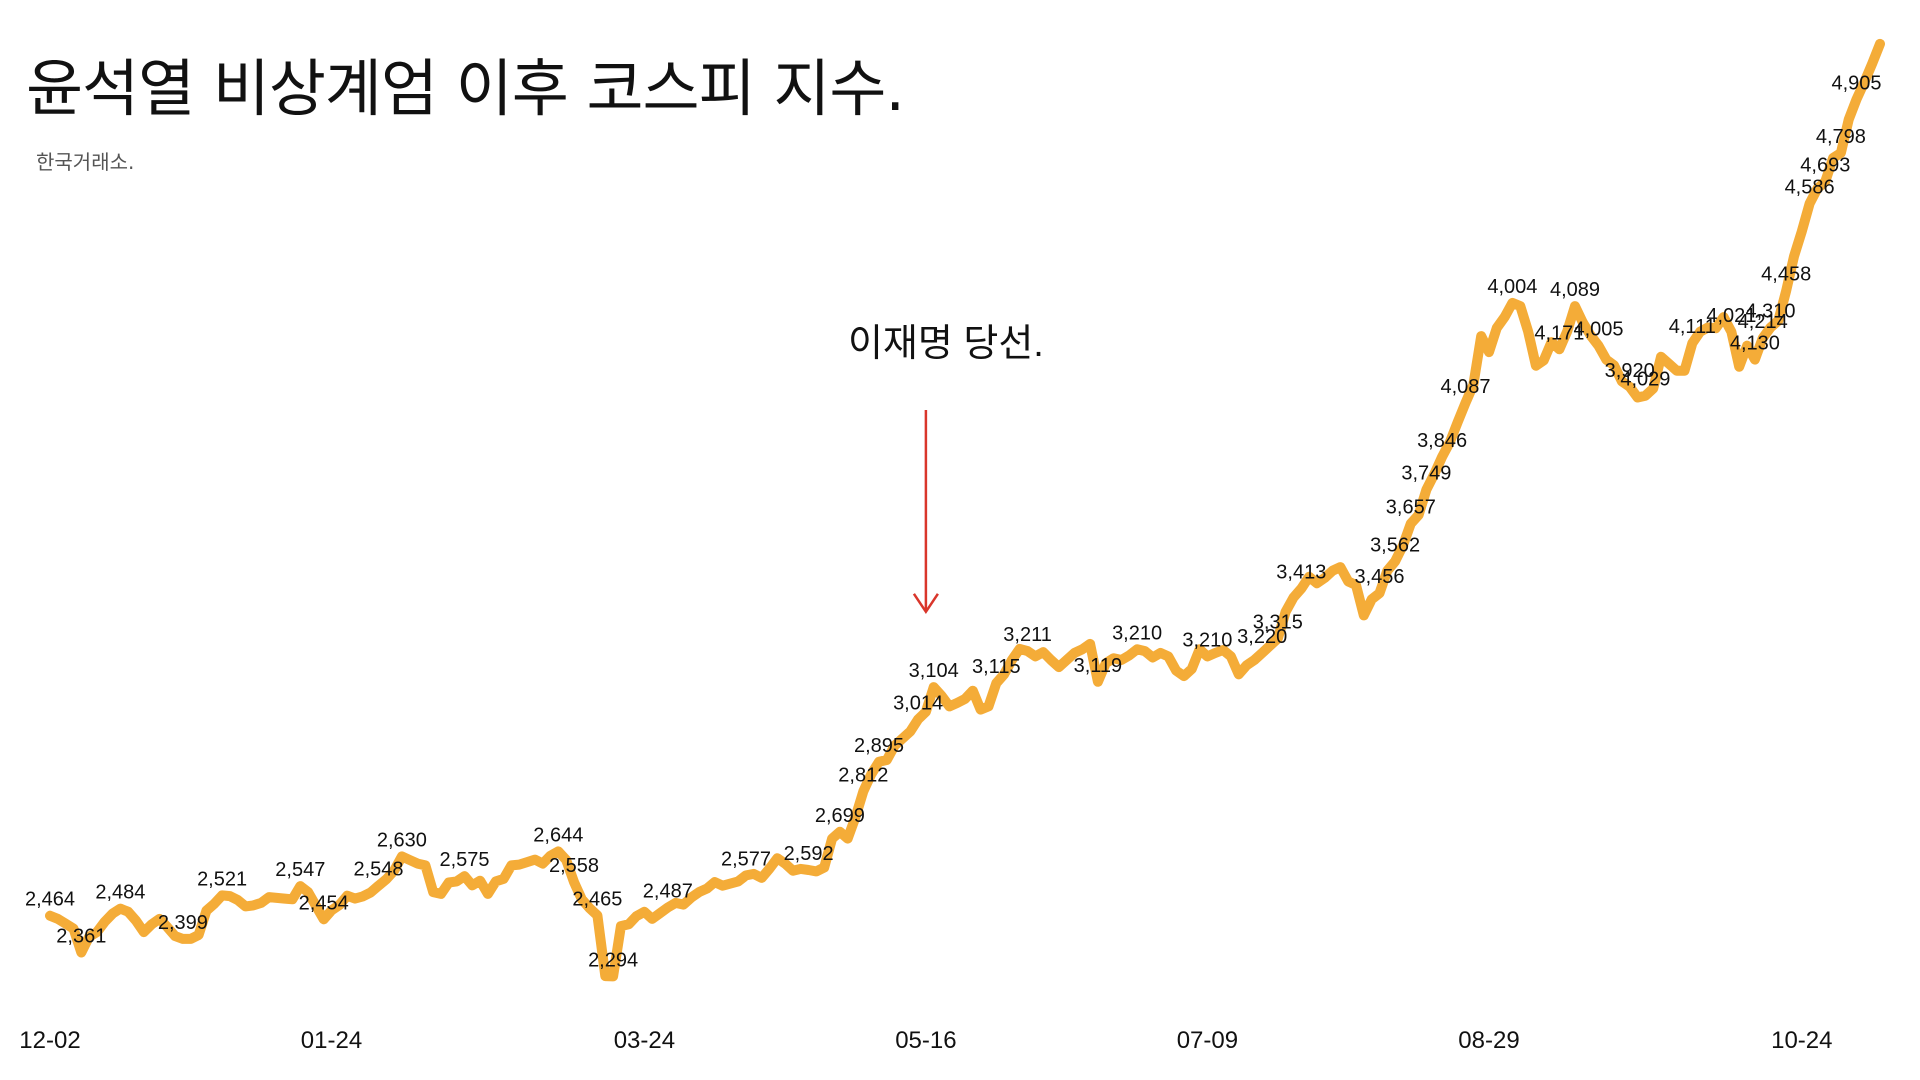  What do you see at coordinates (1645, 380) in the screenshot?
I see `data-label: 4,029` at bounding box center [1645, 380].